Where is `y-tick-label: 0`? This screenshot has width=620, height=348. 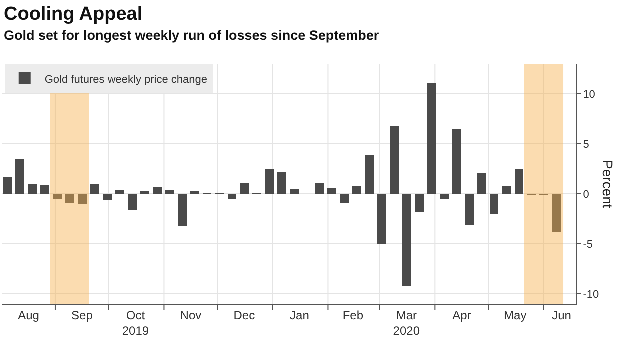 y-tick-label: 0 is located at coordinates (586, 194).